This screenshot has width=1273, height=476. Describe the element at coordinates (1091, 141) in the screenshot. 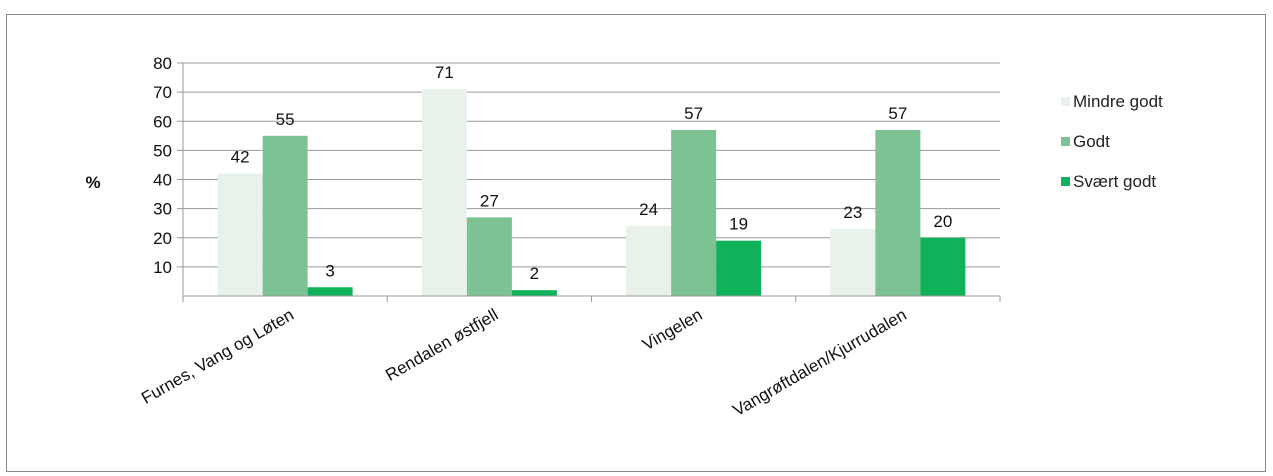

I see `legend-label: Godt` at that location.